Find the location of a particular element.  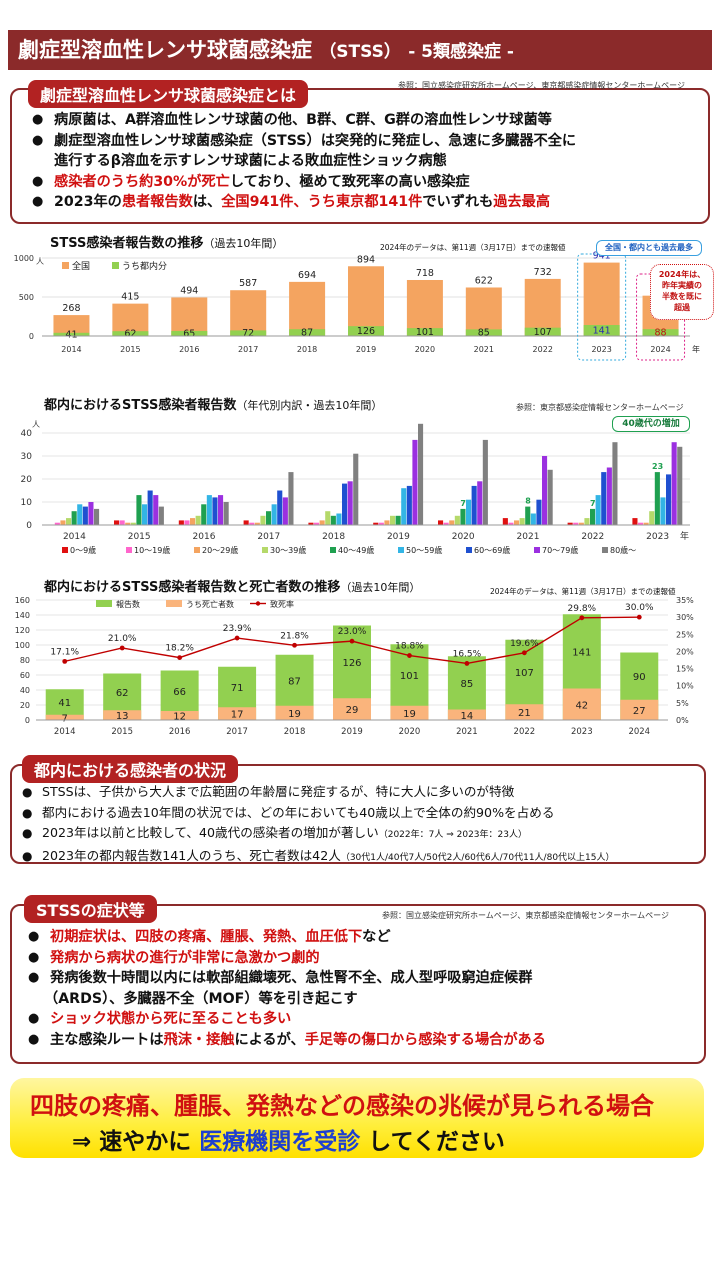

chart3-fatality-point is located at coordinates (352, 641).